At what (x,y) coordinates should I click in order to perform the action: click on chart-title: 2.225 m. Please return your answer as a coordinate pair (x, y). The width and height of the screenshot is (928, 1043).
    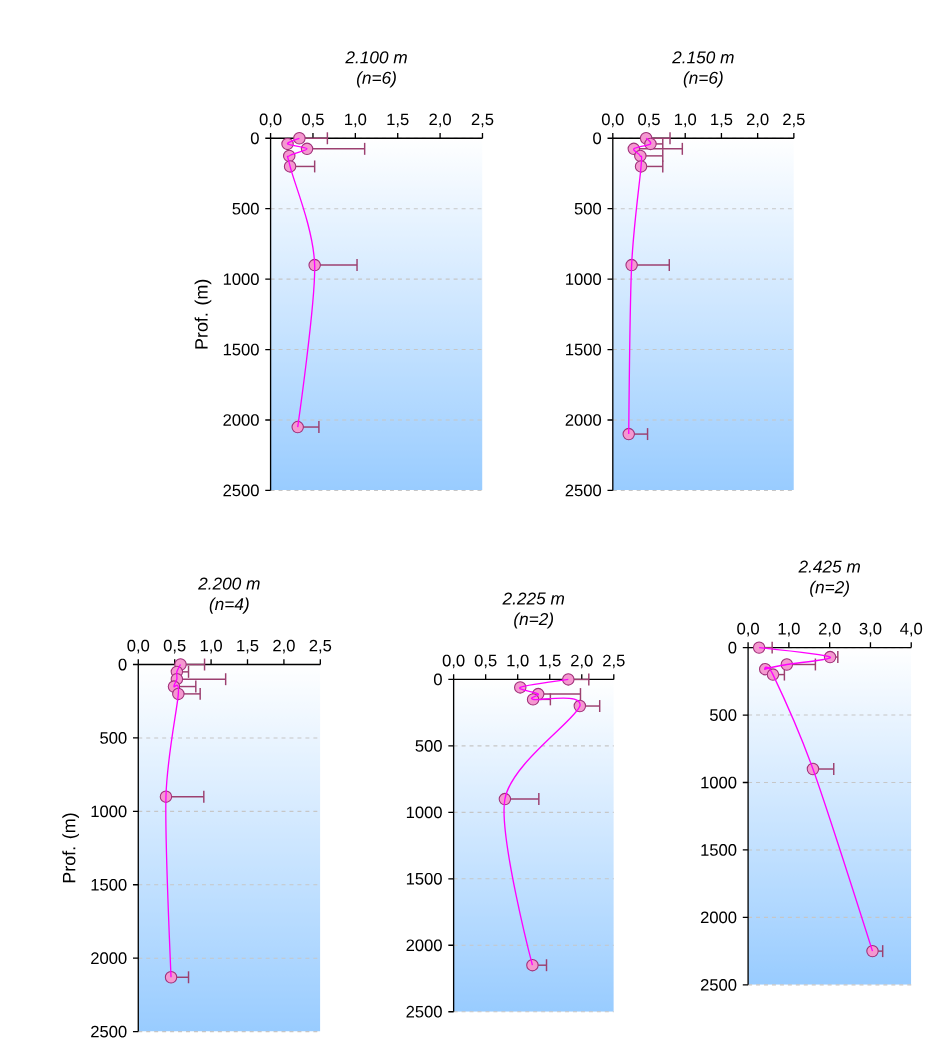
    Looking at the image, I should click on (533, 598).